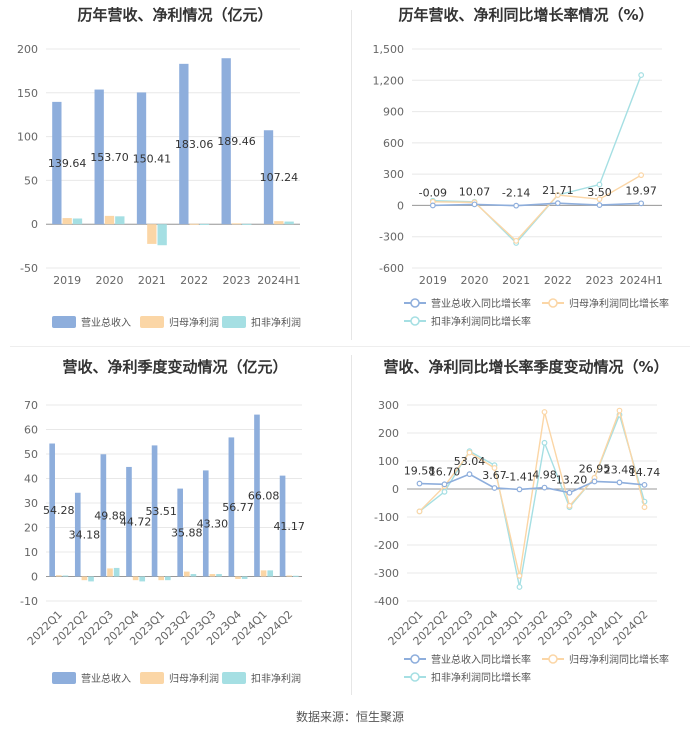 The width and height of the screenshot is (700, 734). I want to click on y-tick-label: -400, so click(386, 601).